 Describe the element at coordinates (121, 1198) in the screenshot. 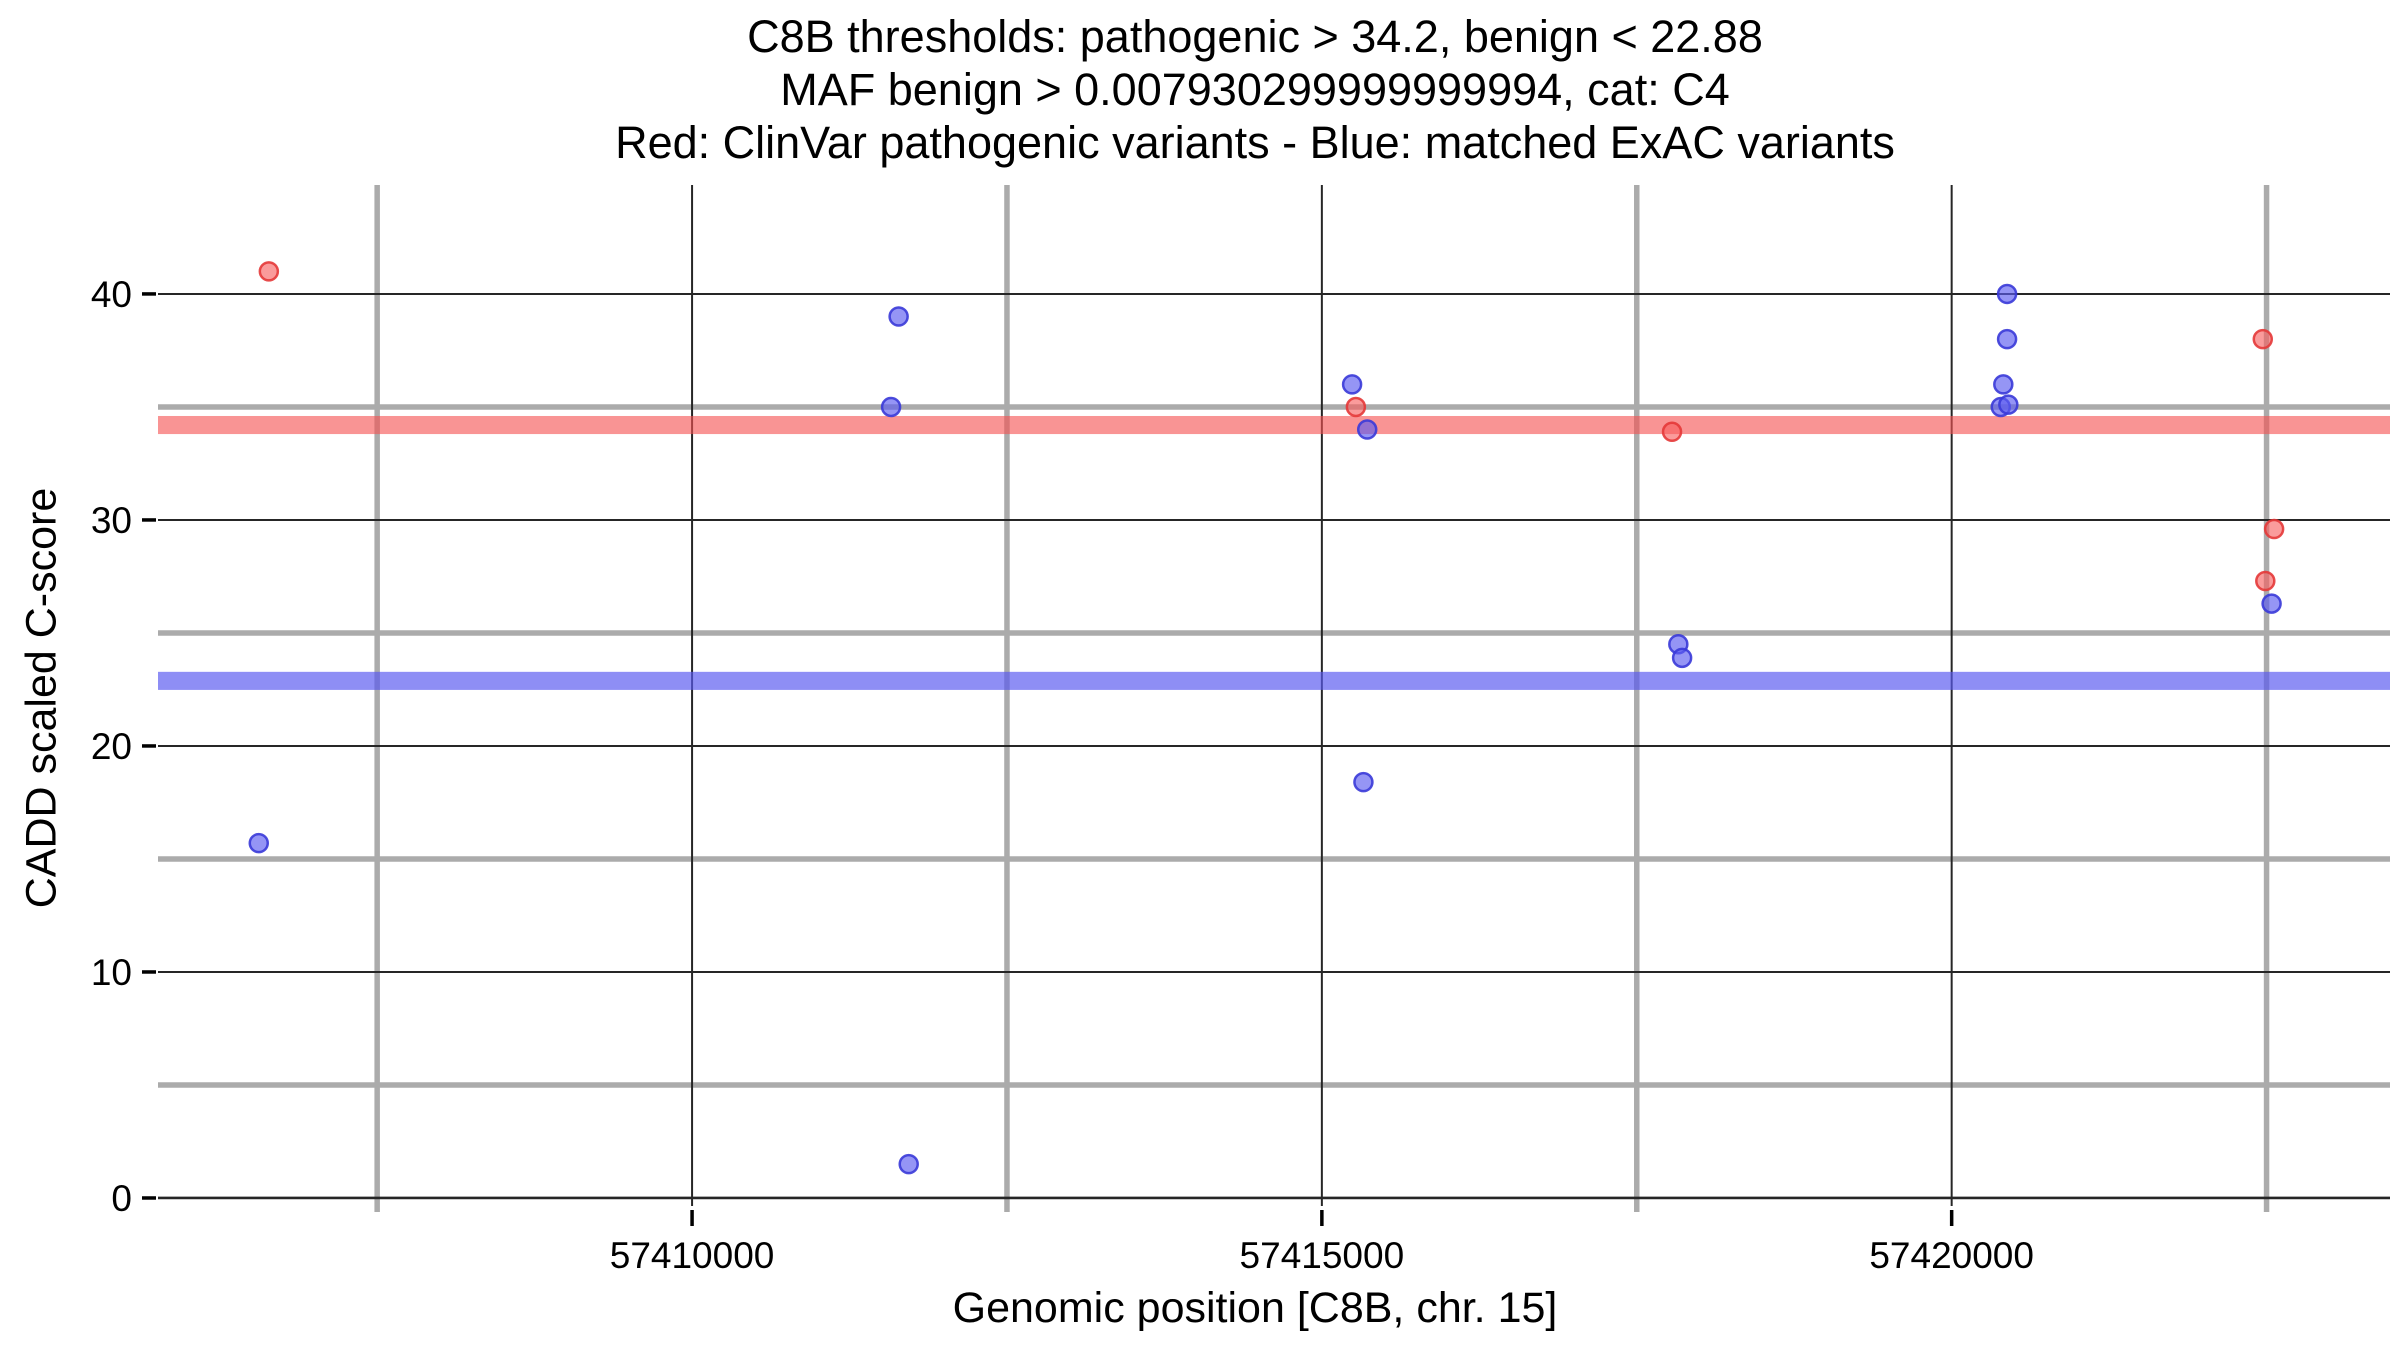

I see `y-axis-tick-label: 0` at that location.